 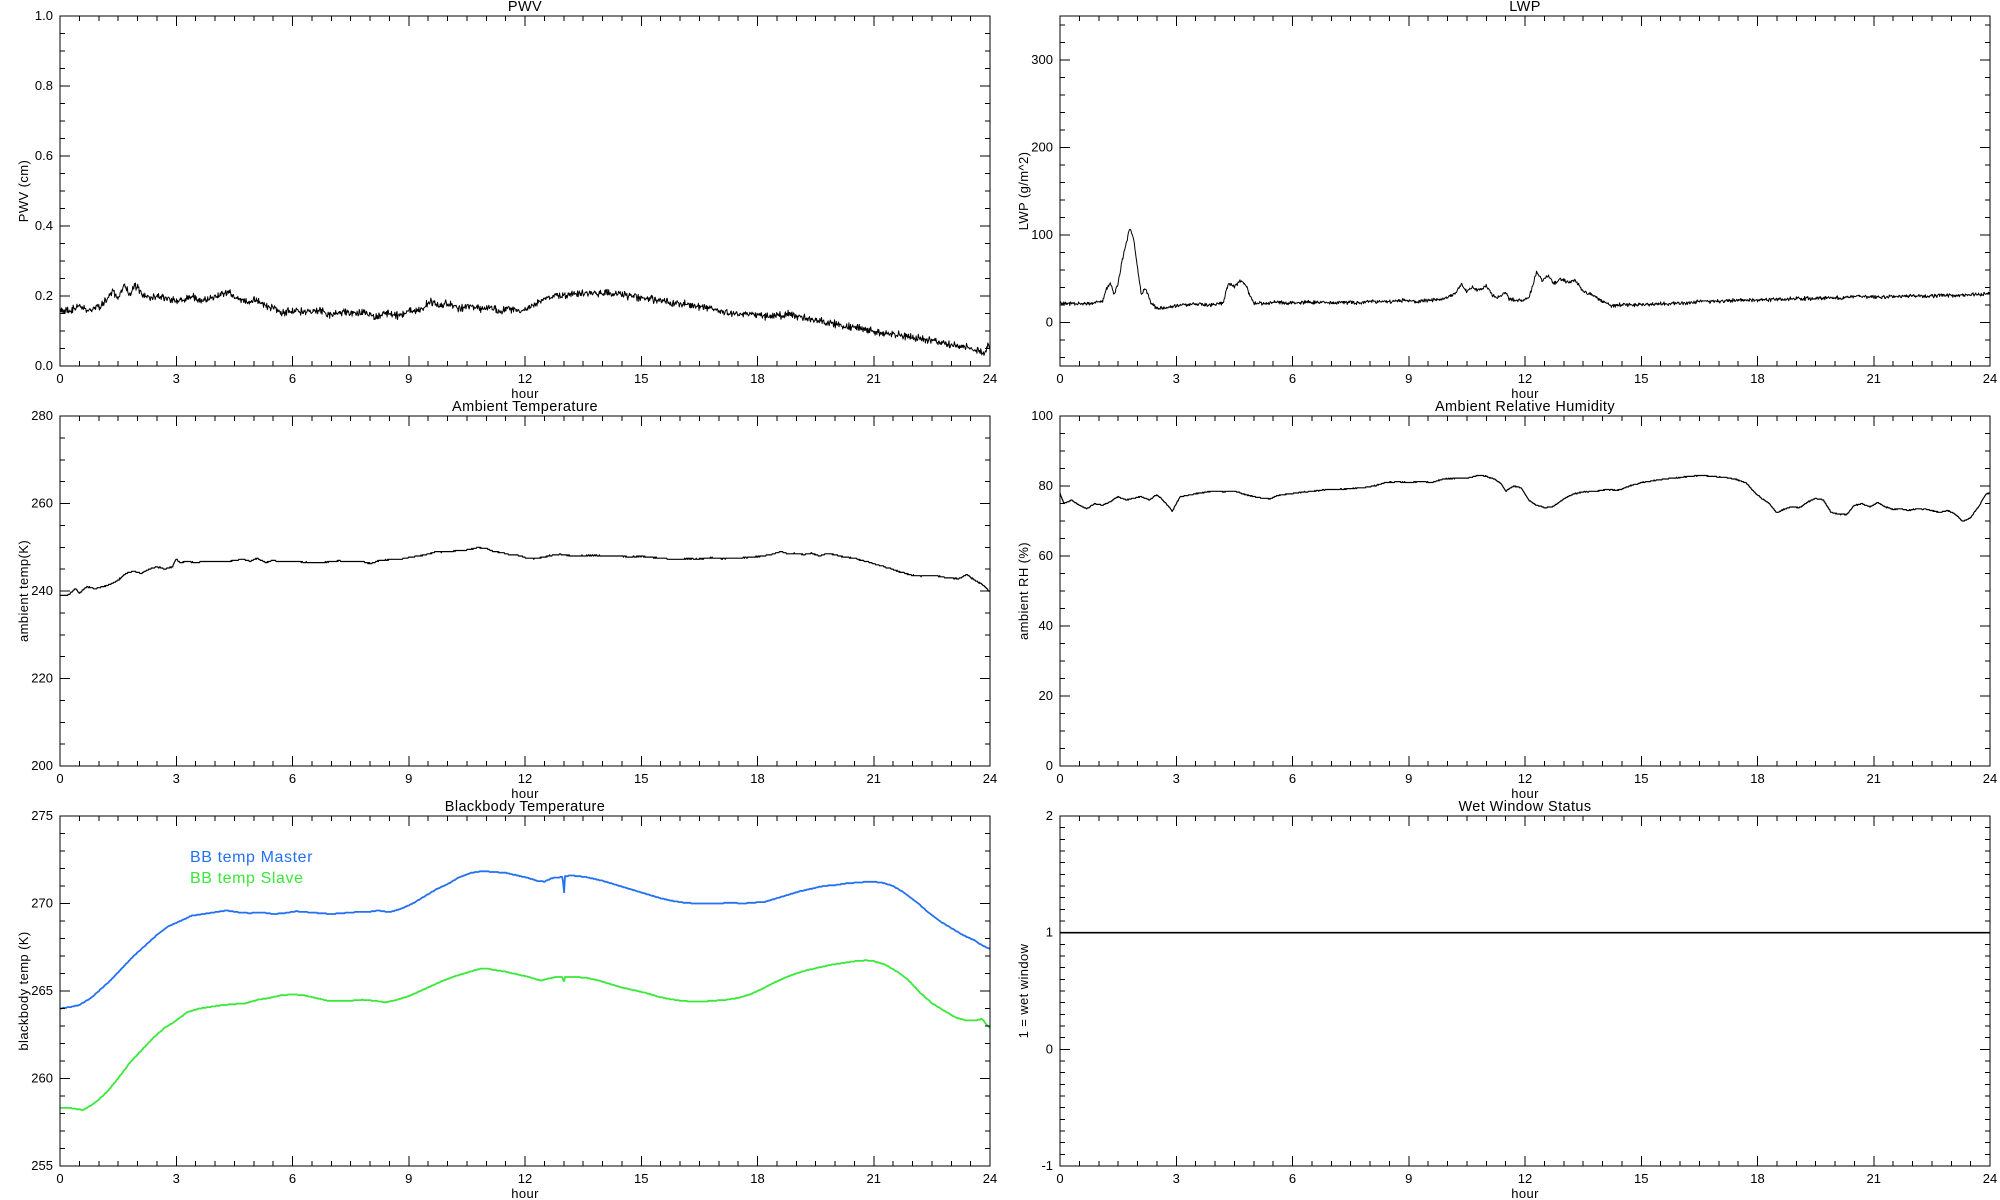 I want to click on y-tick-label: 200, so click(x=42, y=765).